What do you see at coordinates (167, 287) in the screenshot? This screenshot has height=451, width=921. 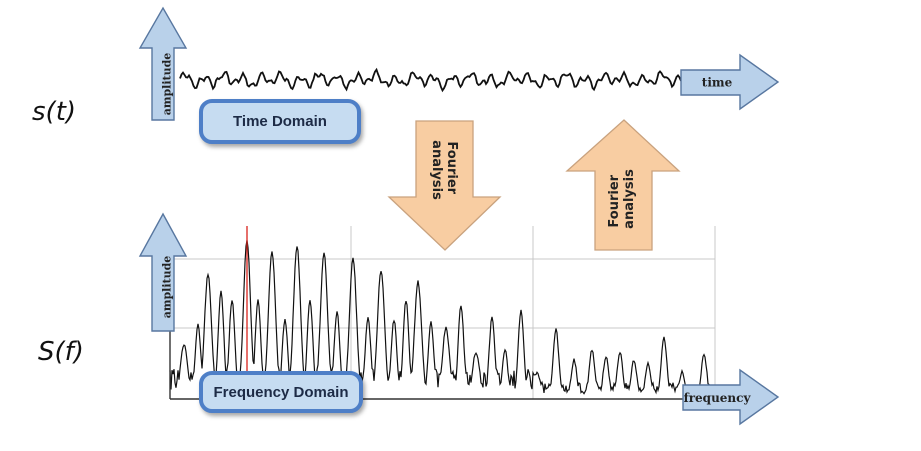 I see `freq-amplitude-label: amplitude` at bounding box center [167, 287].